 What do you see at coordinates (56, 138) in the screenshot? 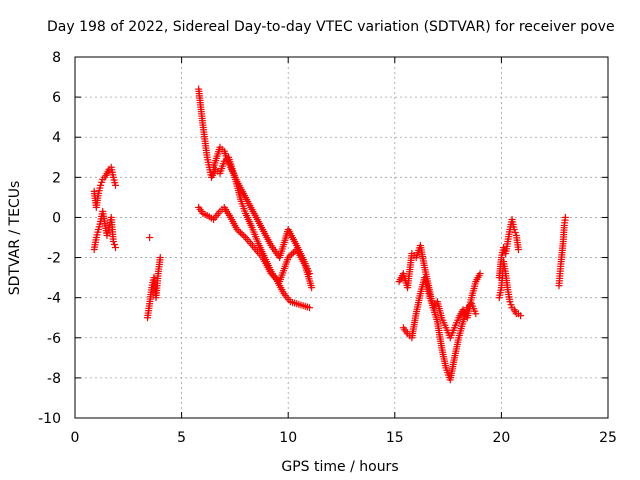
I see `y-tick-label: 4` at bounding box center [56, 138].